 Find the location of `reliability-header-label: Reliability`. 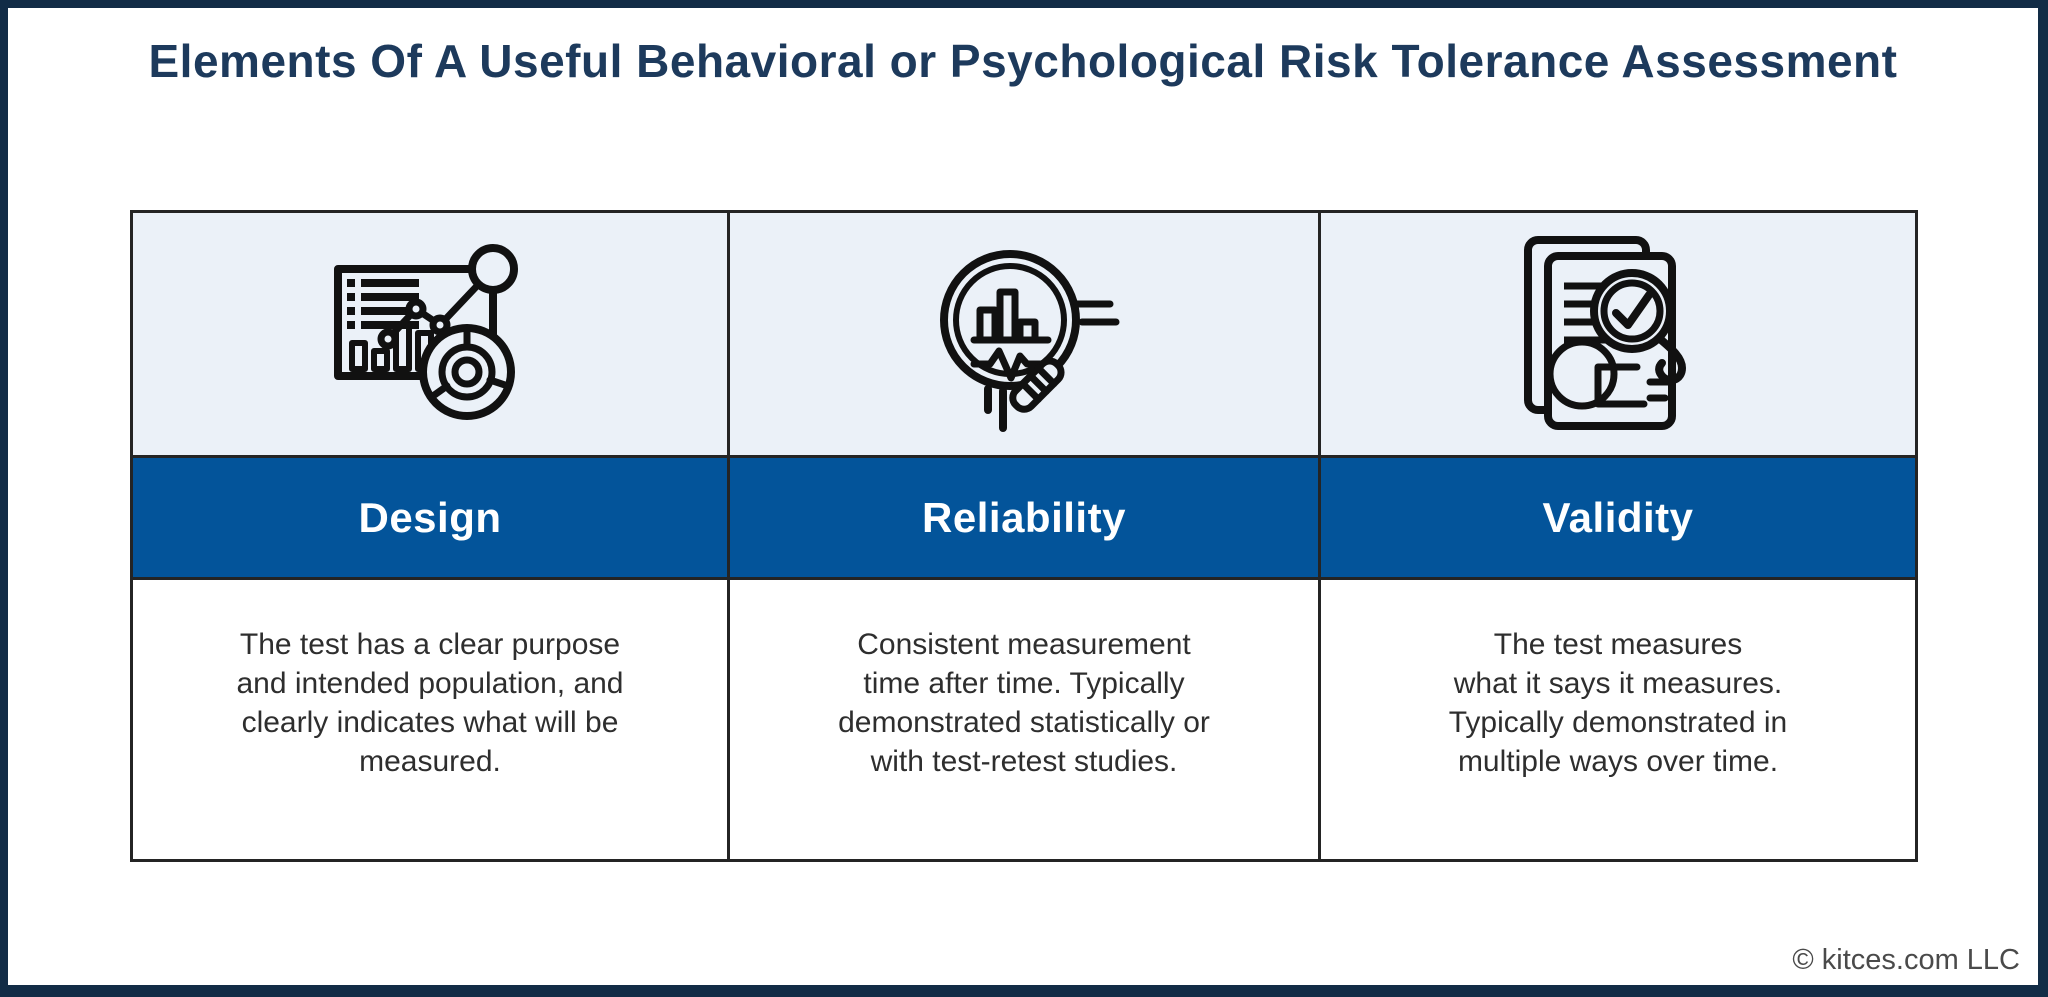

reliability-header-label: Reliability is located at coordinates (1024, 517).